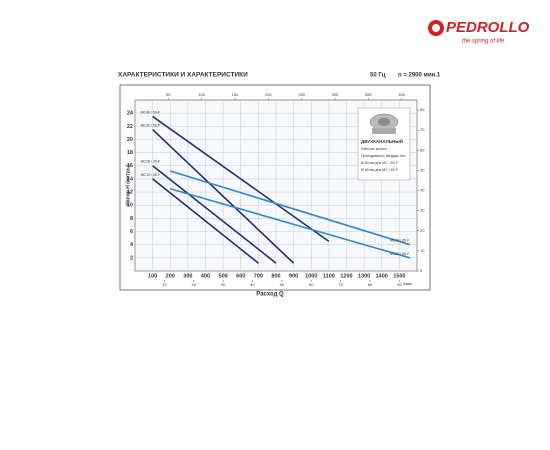 The image size is (550, 450). What do you see at coordinates (130, 193) in the screenshot?
I see `y-tick-label: 12` at bounding box center [130, 193].